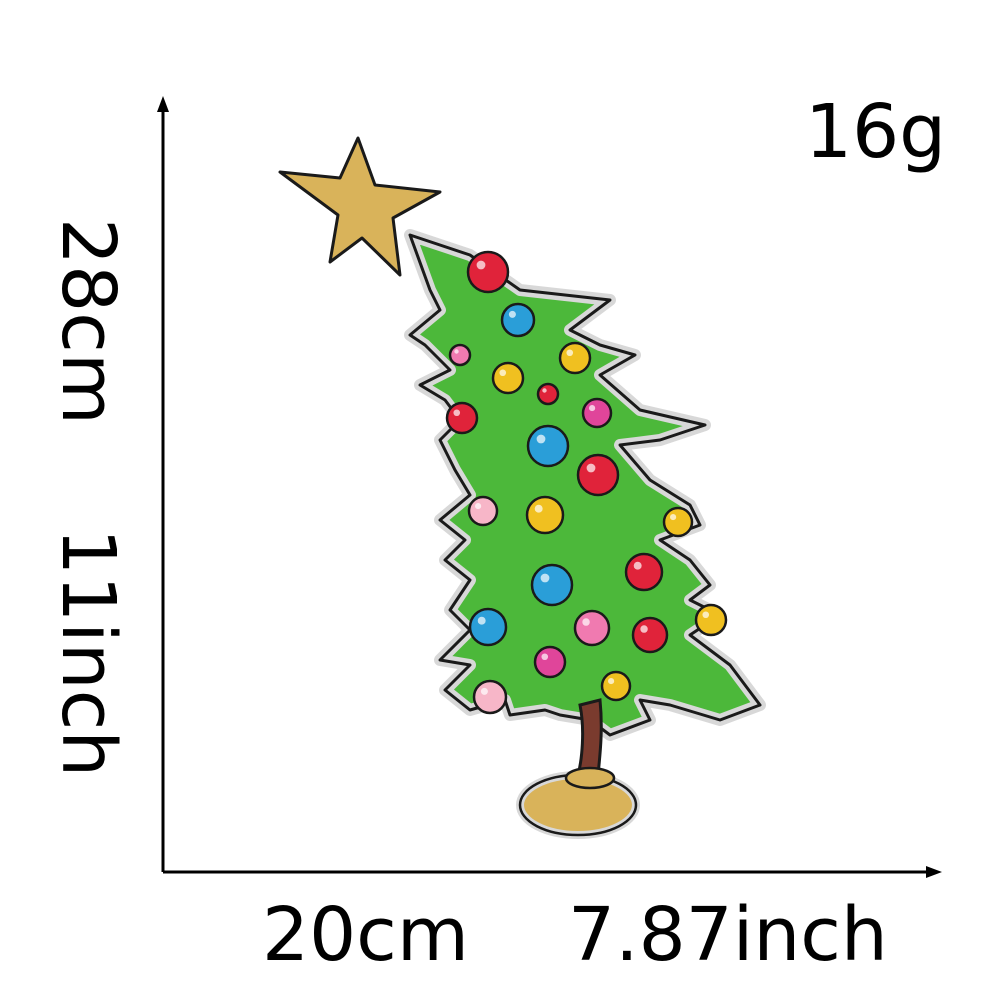 This screenshot has width=1000, height=1000. I want to click on width-cm-label: 20cm, so click(365, 935).